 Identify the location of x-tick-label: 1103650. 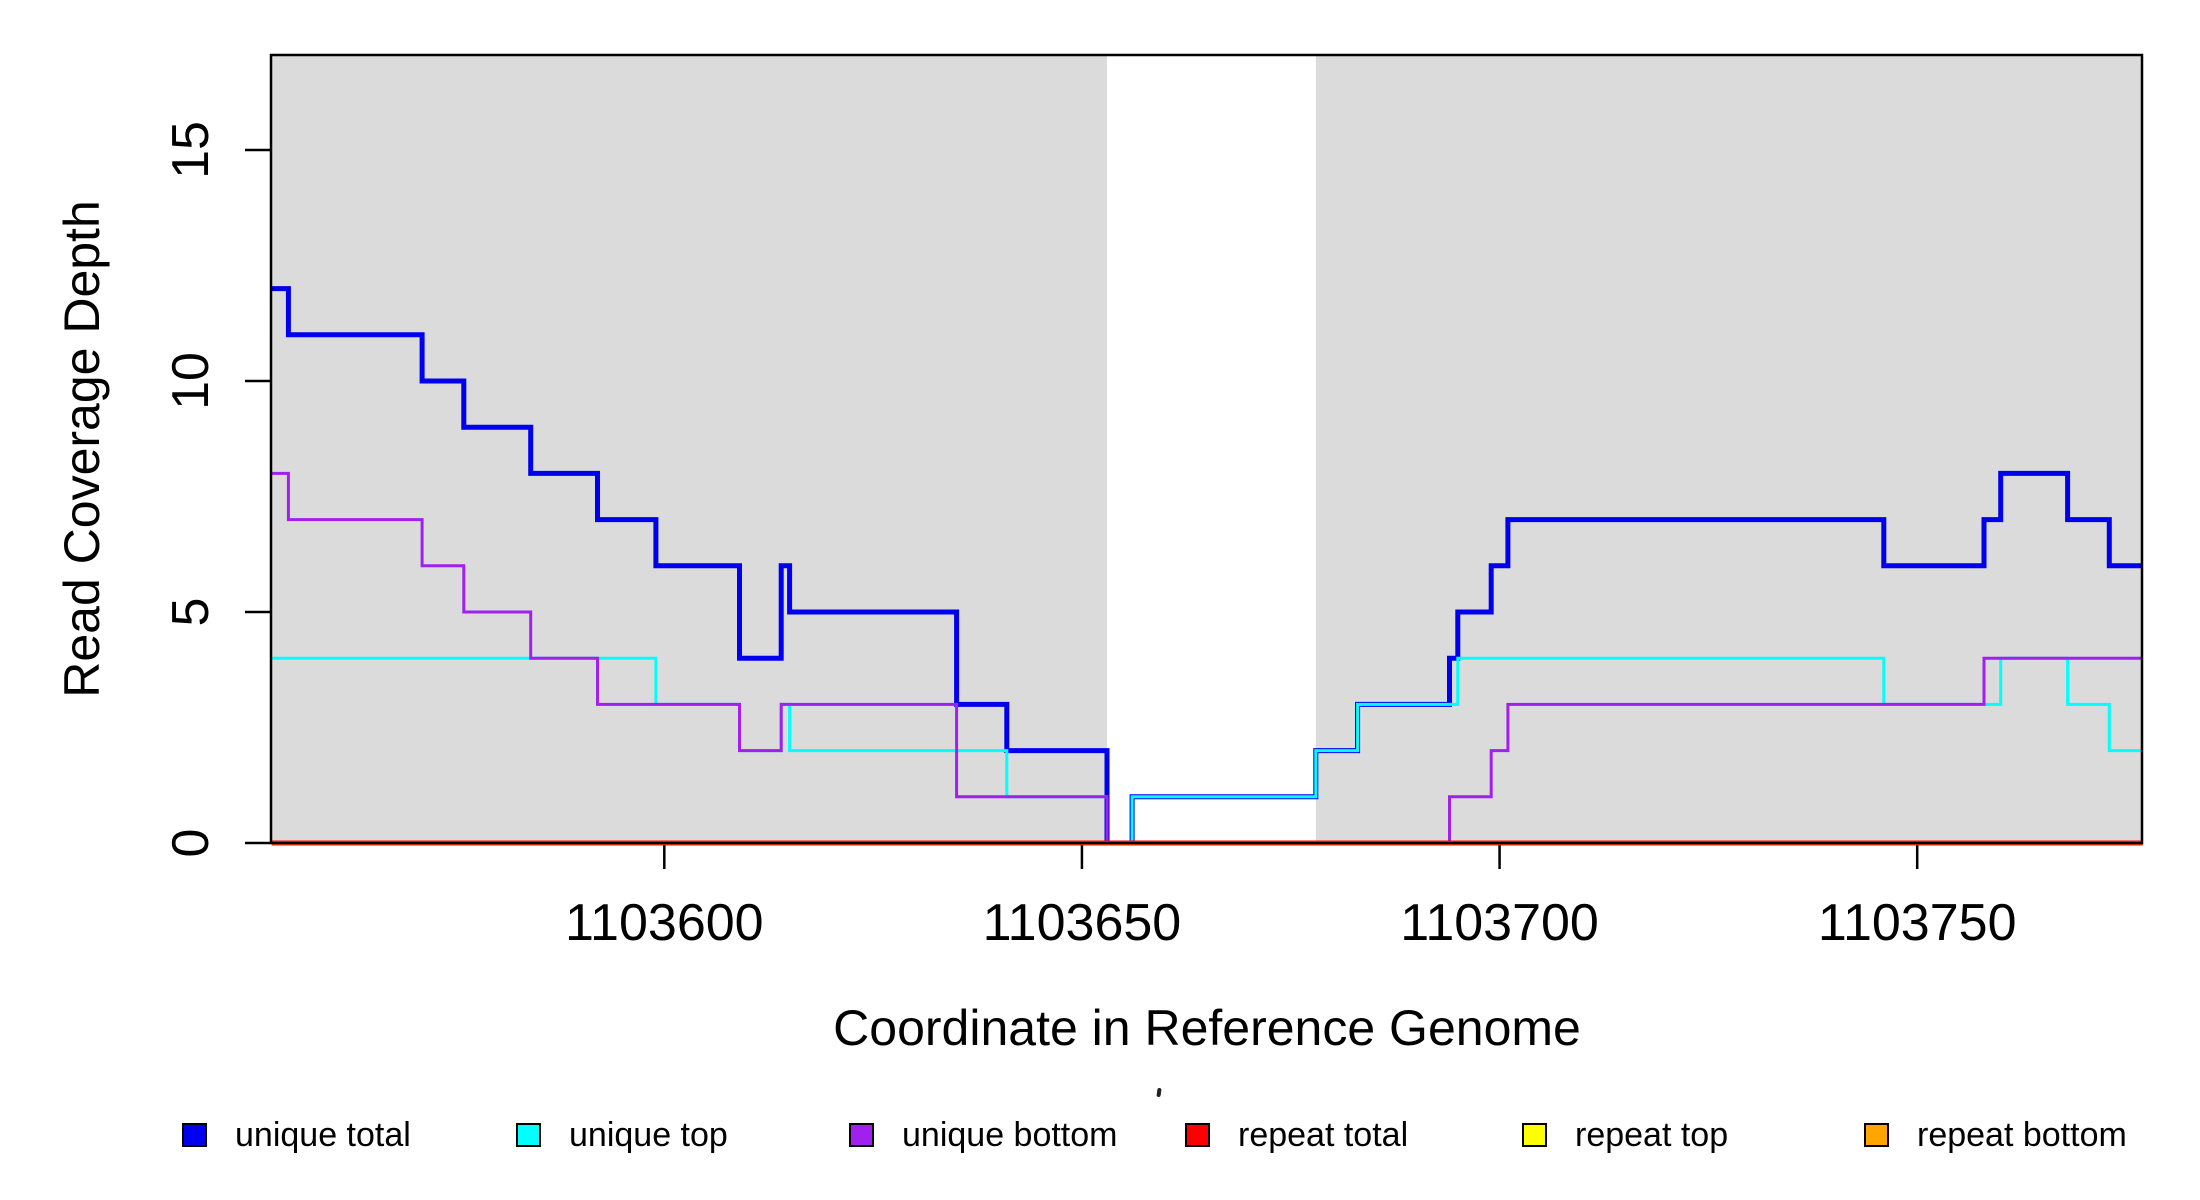
(1082, 923).